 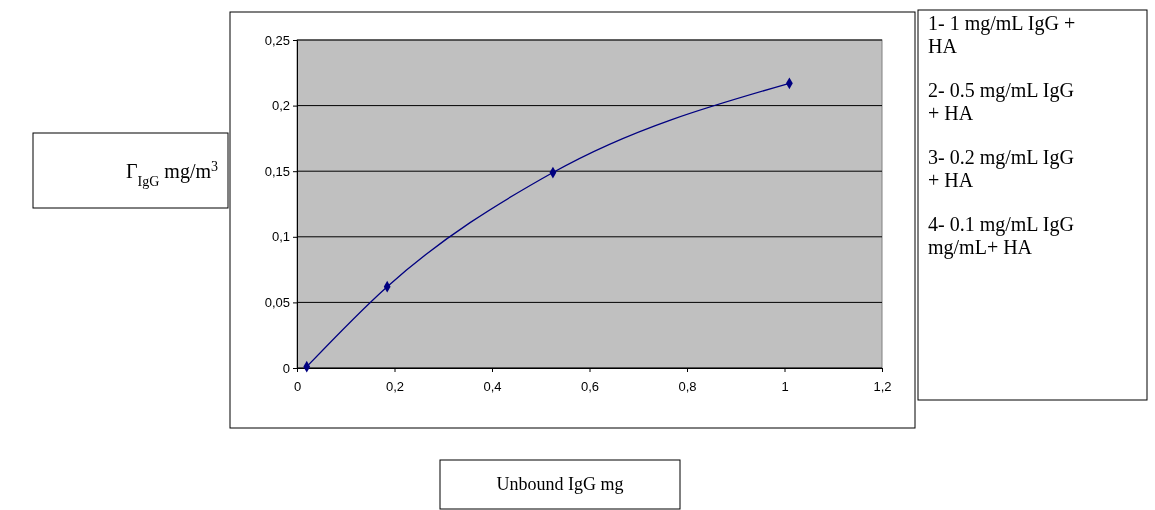 I want to click on y-tick-label: 0, so click(x=286, y=368).